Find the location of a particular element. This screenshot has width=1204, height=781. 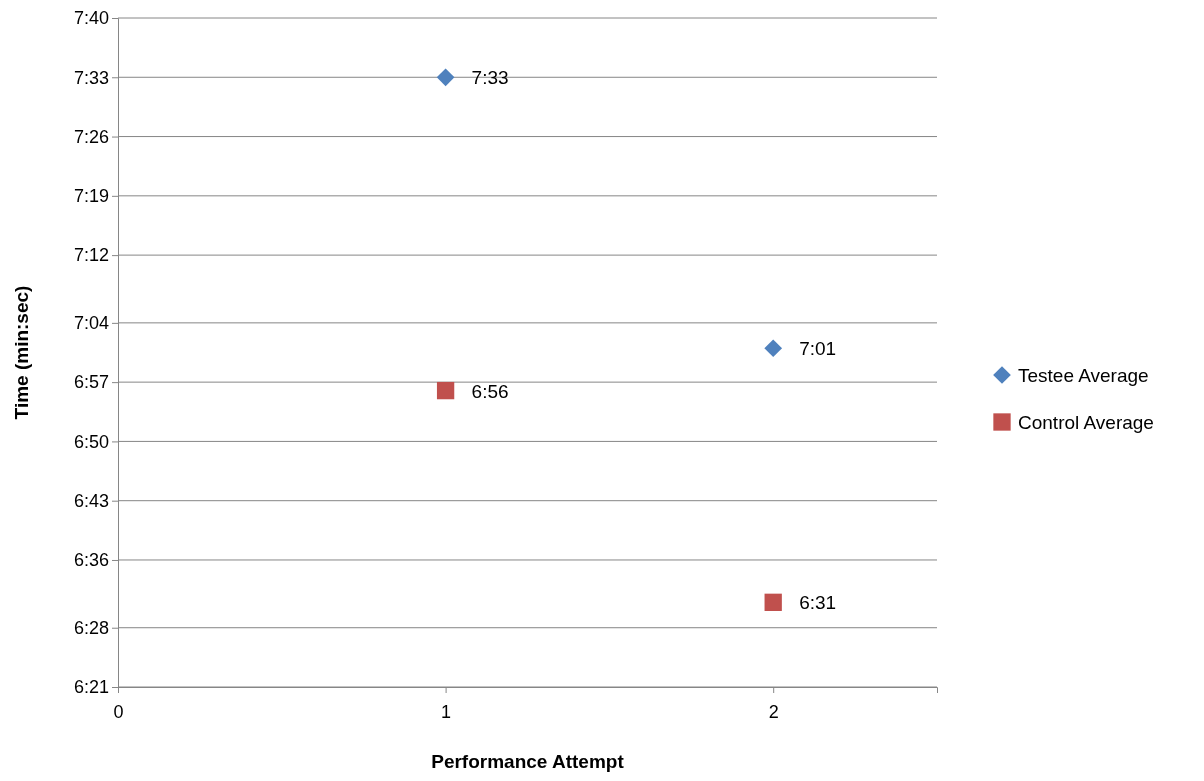

y-tick-label: 7:26 is located at coordinates (91, 136).